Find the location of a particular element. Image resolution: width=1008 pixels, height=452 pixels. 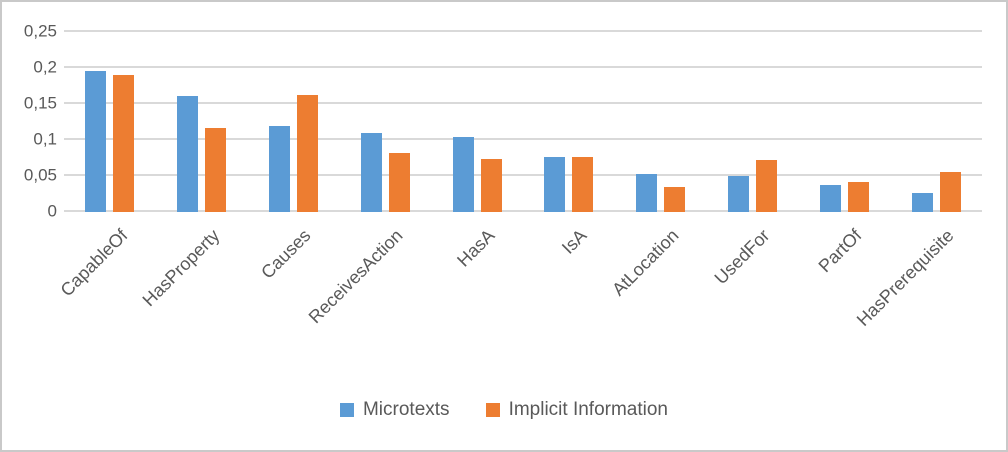

bar-microtexts-usedfor is located at coordinates (738, 194).